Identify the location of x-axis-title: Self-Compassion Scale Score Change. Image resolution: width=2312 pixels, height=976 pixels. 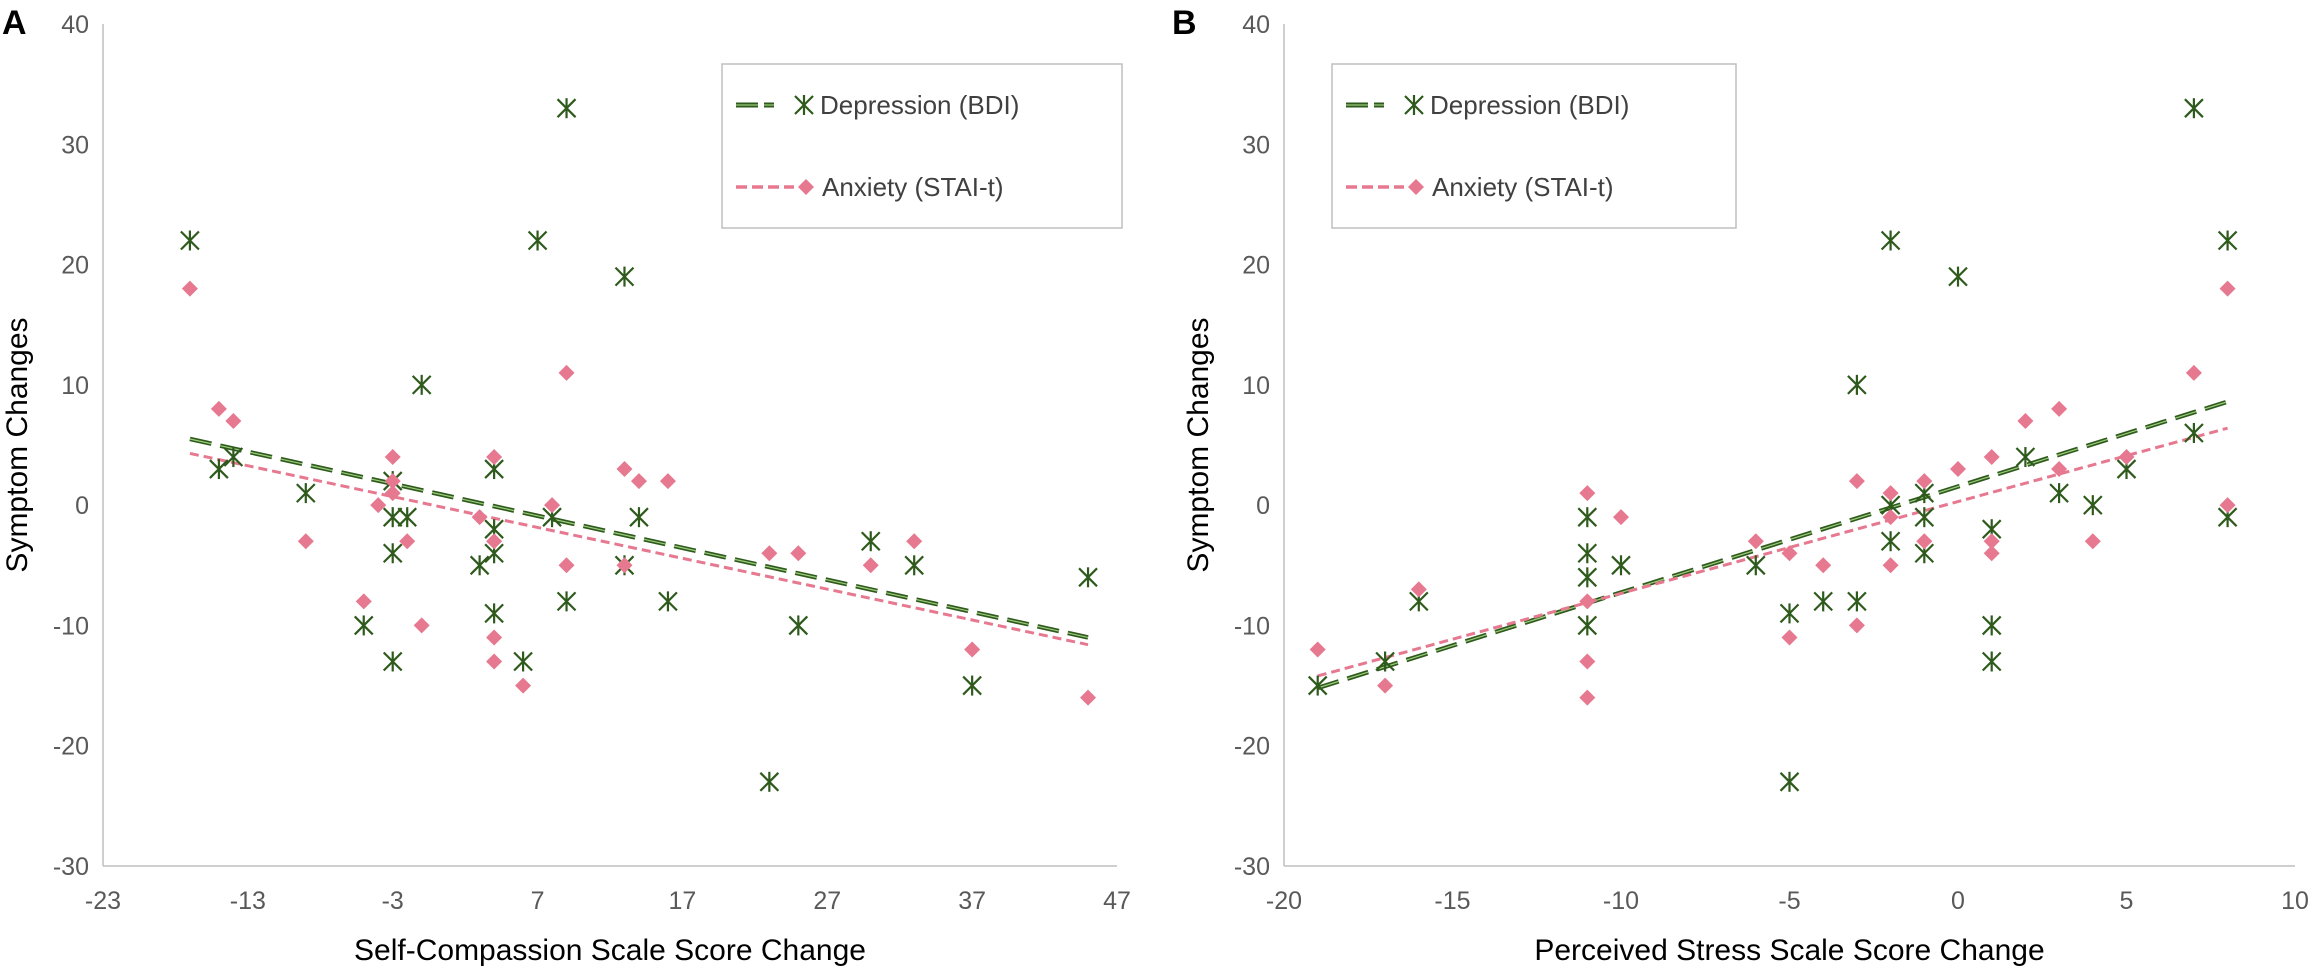
(610, 950).